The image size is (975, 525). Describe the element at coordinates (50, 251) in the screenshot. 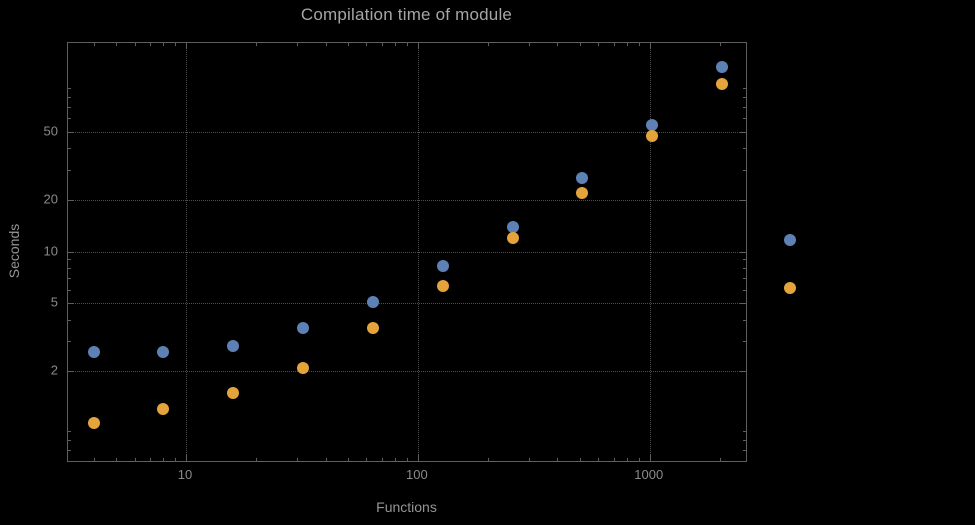

I see `y-tick-label: 10` at that location.